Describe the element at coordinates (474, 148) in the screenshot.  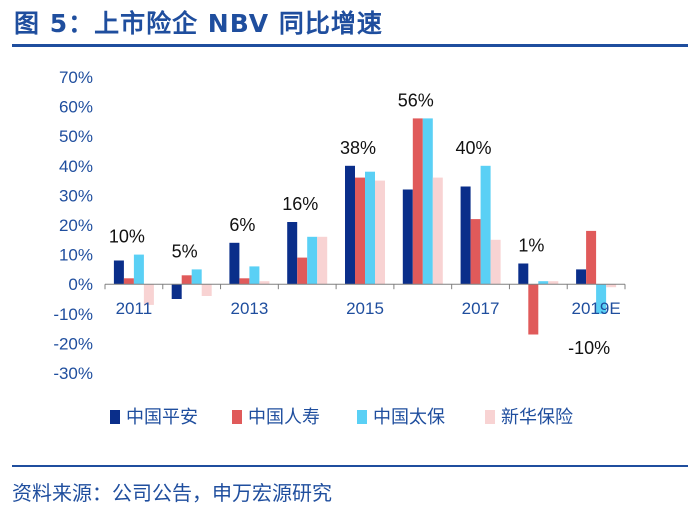
I see `data-label: 40%` at that location.